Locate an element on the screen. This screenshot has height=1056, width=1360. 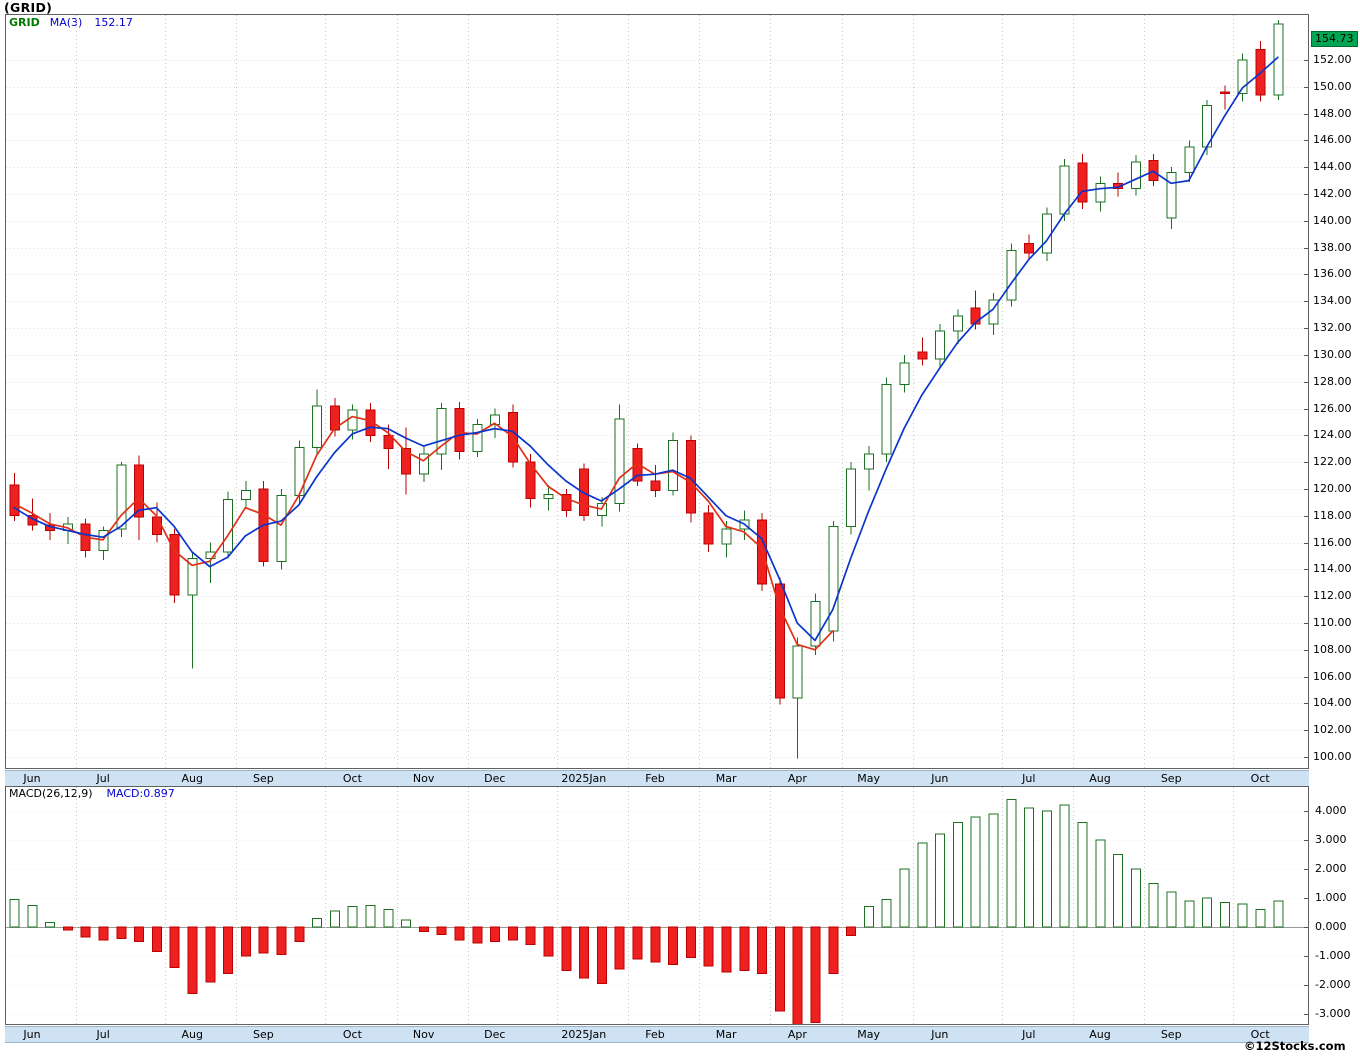
ticker-symbol: GRID is located at coordinates (24, 22).